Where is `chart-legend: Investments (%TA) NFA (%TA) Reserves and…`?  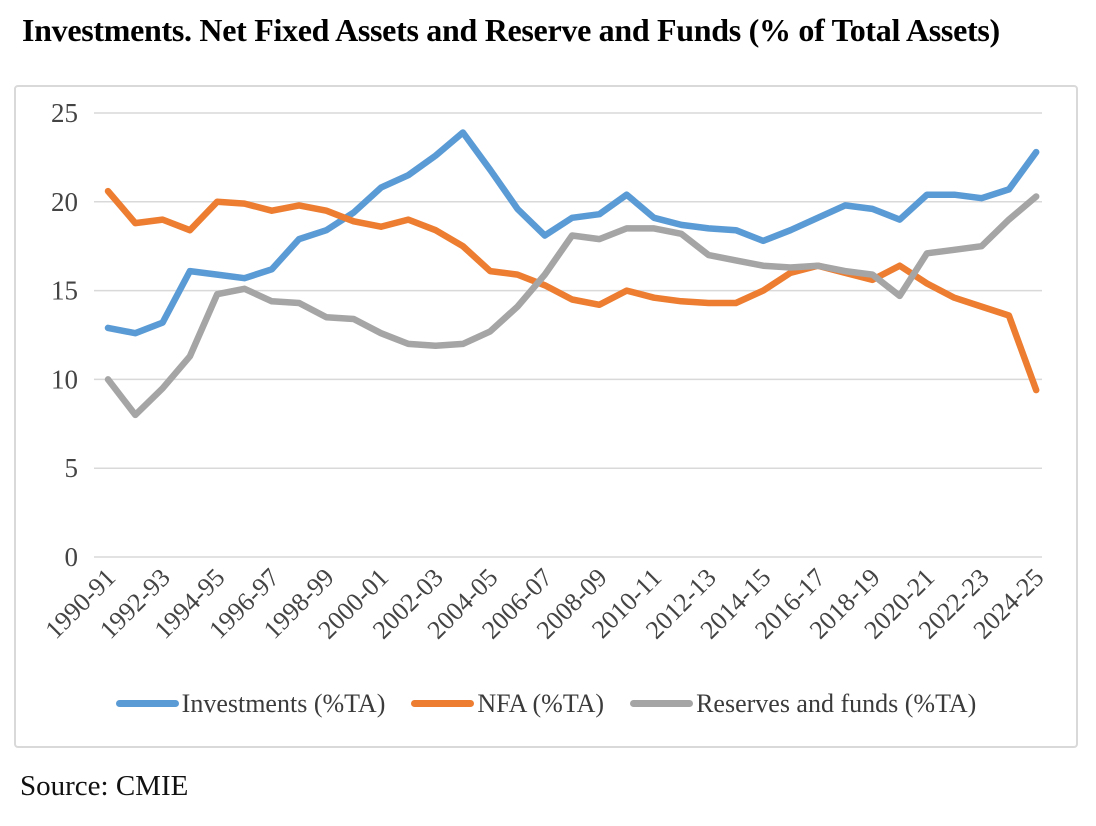
chart-legend: Investments (%TA) NFA (%TA) Reserves and… is located at coordinates (546, 703).